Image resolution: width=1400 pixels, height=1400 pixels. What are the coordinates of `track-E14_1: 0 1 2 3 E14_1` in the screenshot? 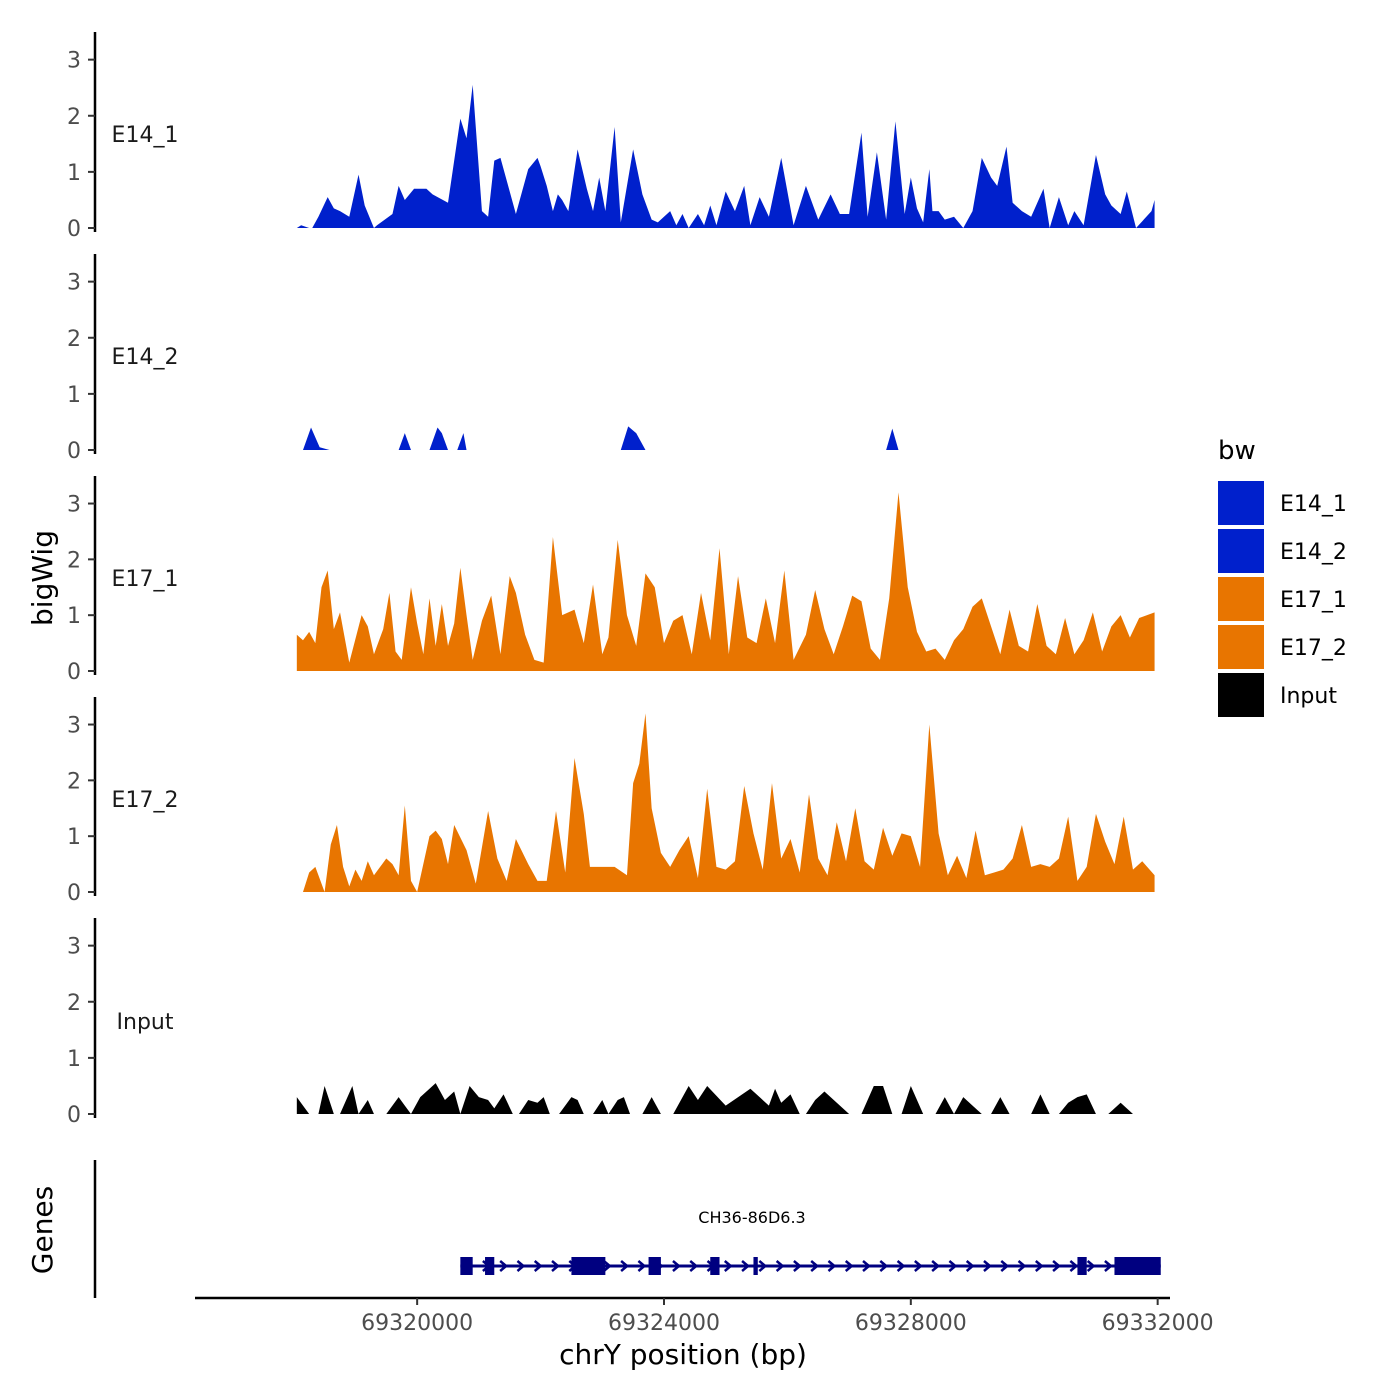 It's located at (611, 137).